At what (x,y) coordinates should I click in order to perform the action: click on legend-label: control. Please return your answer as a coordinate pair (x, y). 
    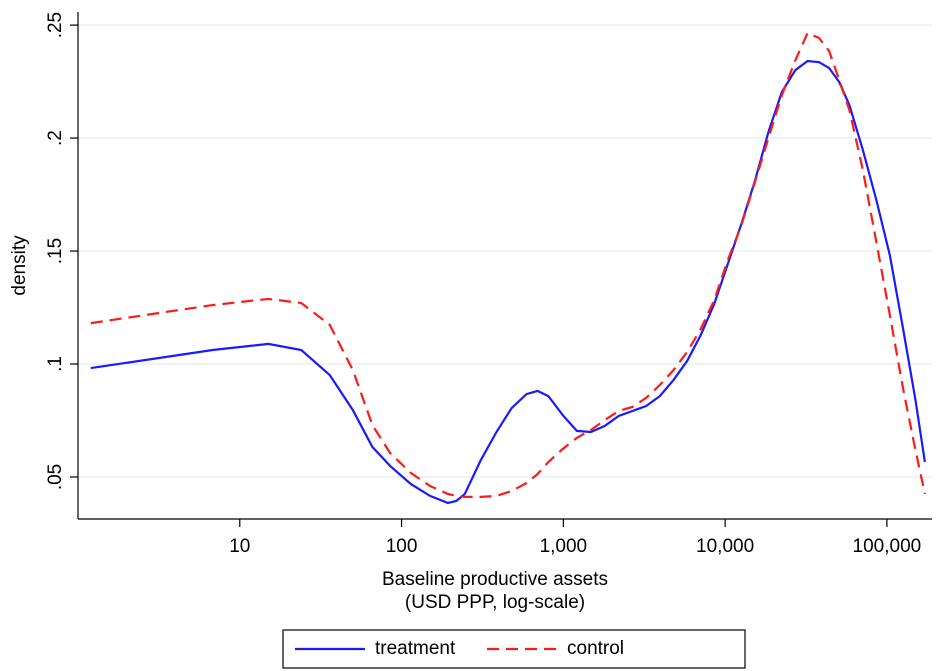
    Looking at the image, I should click on (595, 648).